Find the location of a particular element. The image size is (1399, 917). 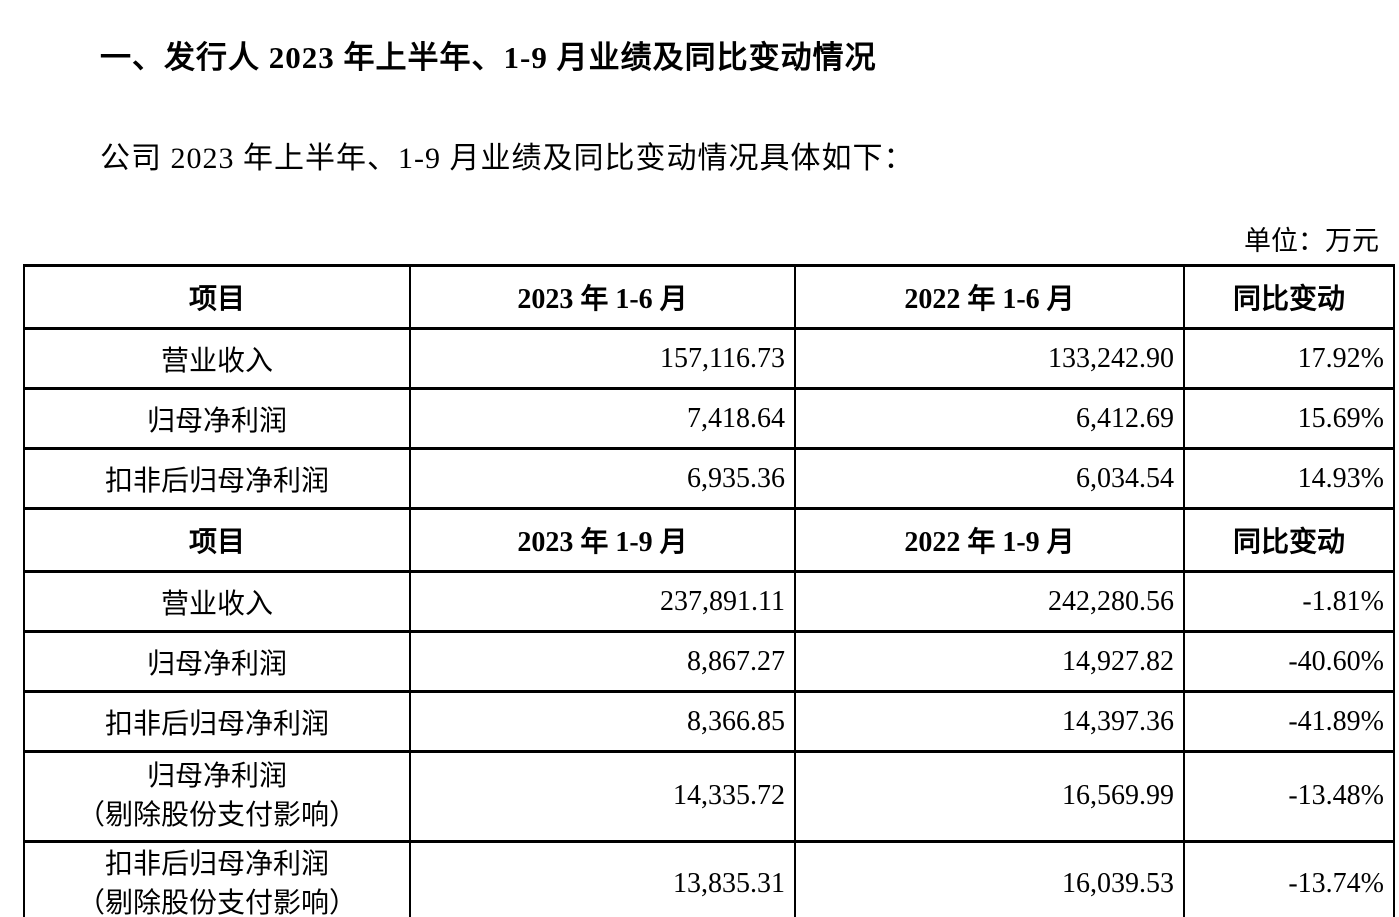

value-change: 17.92% is located at coordinates (1289, 358).